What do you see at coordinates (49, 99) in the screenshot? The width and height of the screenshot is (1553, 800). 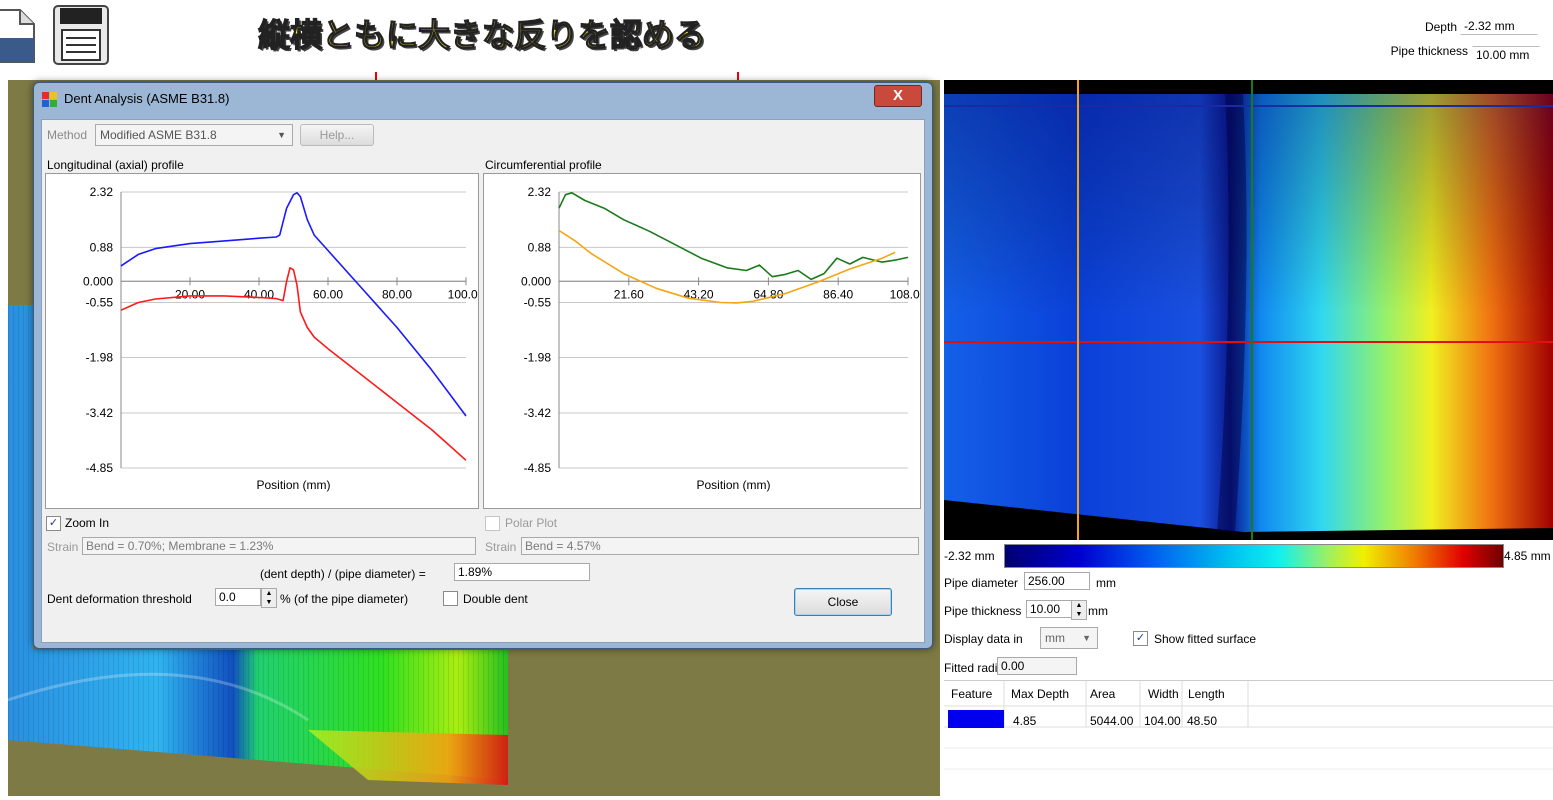 I see `app-icon` at bounding box center [49, 99].